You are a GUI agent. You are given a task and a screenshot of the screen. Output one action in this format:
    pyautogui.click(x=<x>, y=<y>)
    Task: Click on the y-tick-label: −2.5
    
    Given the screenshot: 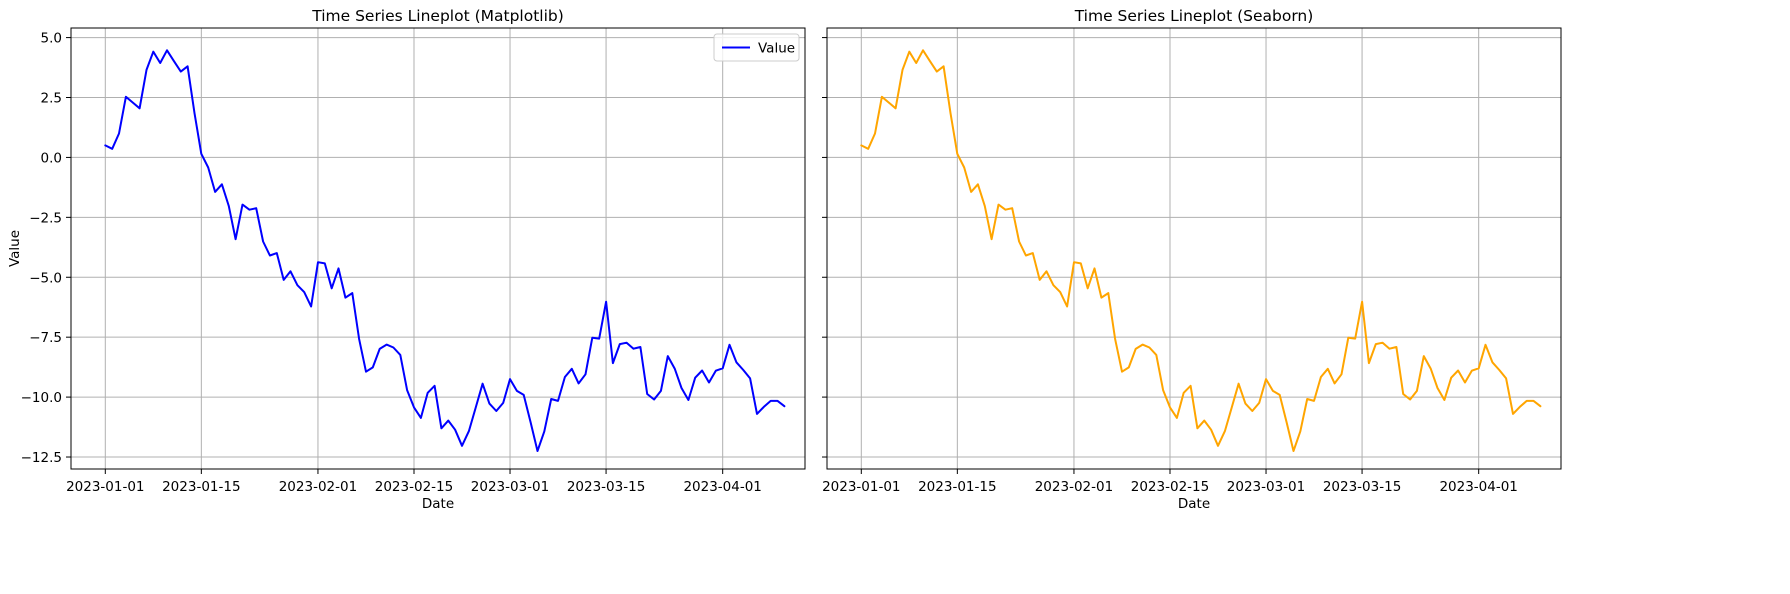 What is the action you would take?
    pyautogui.click(x=45, y=218)
    